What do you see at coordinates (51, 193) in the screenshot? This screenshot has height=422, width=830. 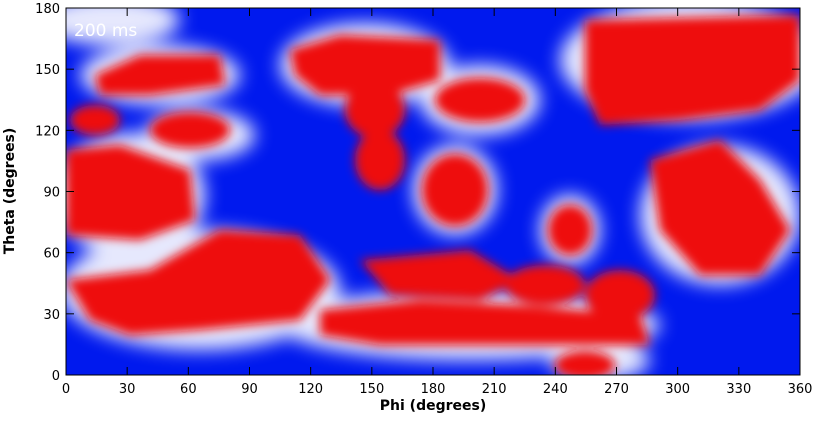 I see `y-tick-label: 90` at bounding box center [51, 193].